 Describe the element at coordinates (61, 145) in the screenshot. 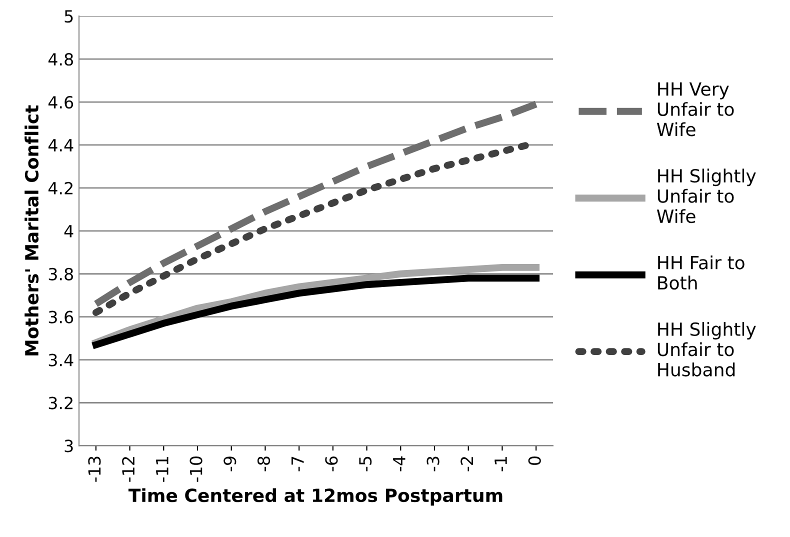

I see `y-tick-label: 4.4` at that location.